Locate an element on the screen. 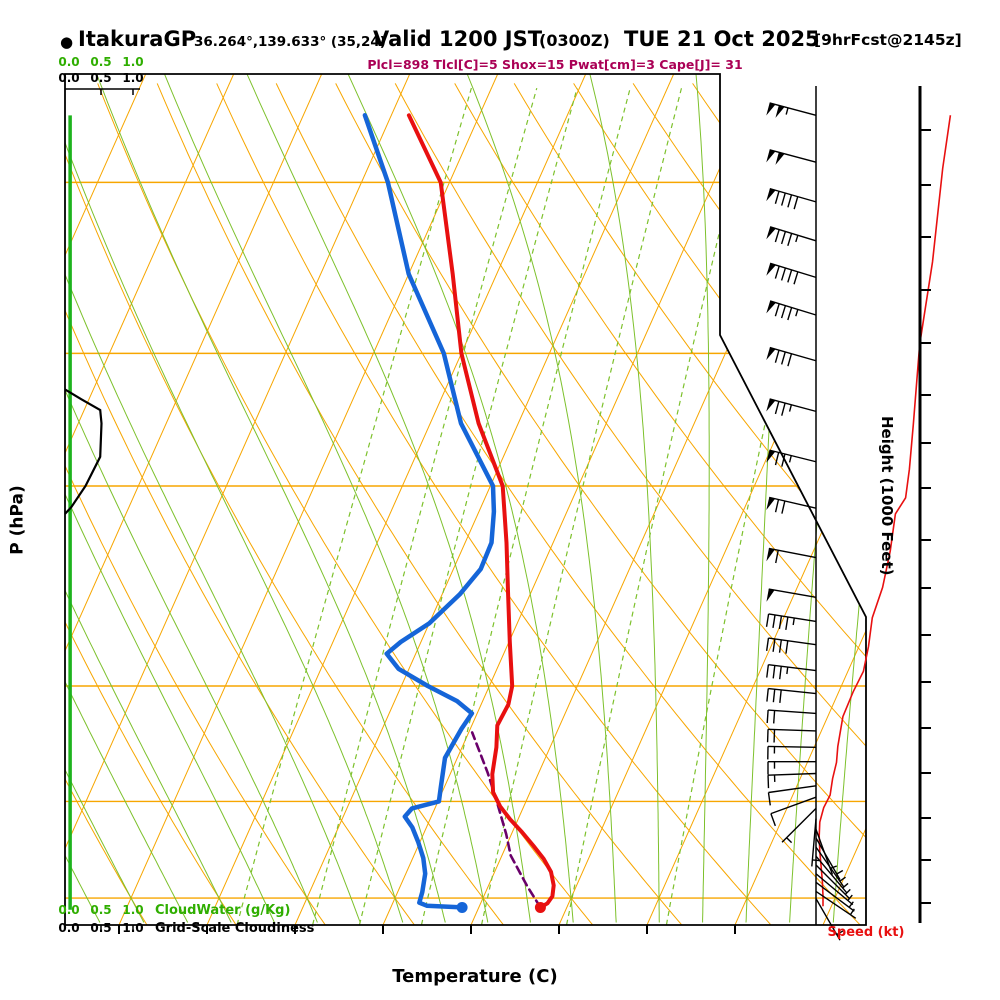 The image size is (1000, 1000). temperature-axis-label: Temperature (C) is located at coordinates (475, 976).